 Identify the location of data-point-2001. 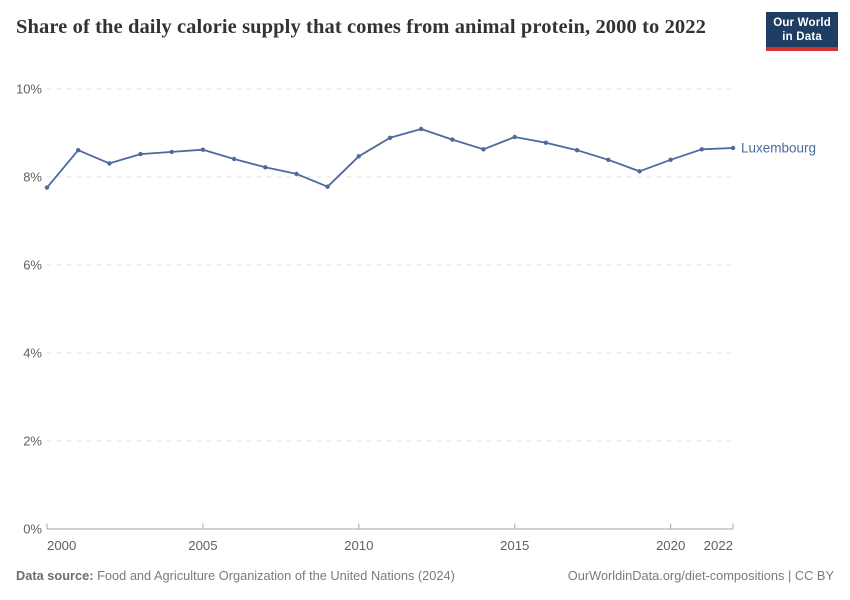
(78, 150).